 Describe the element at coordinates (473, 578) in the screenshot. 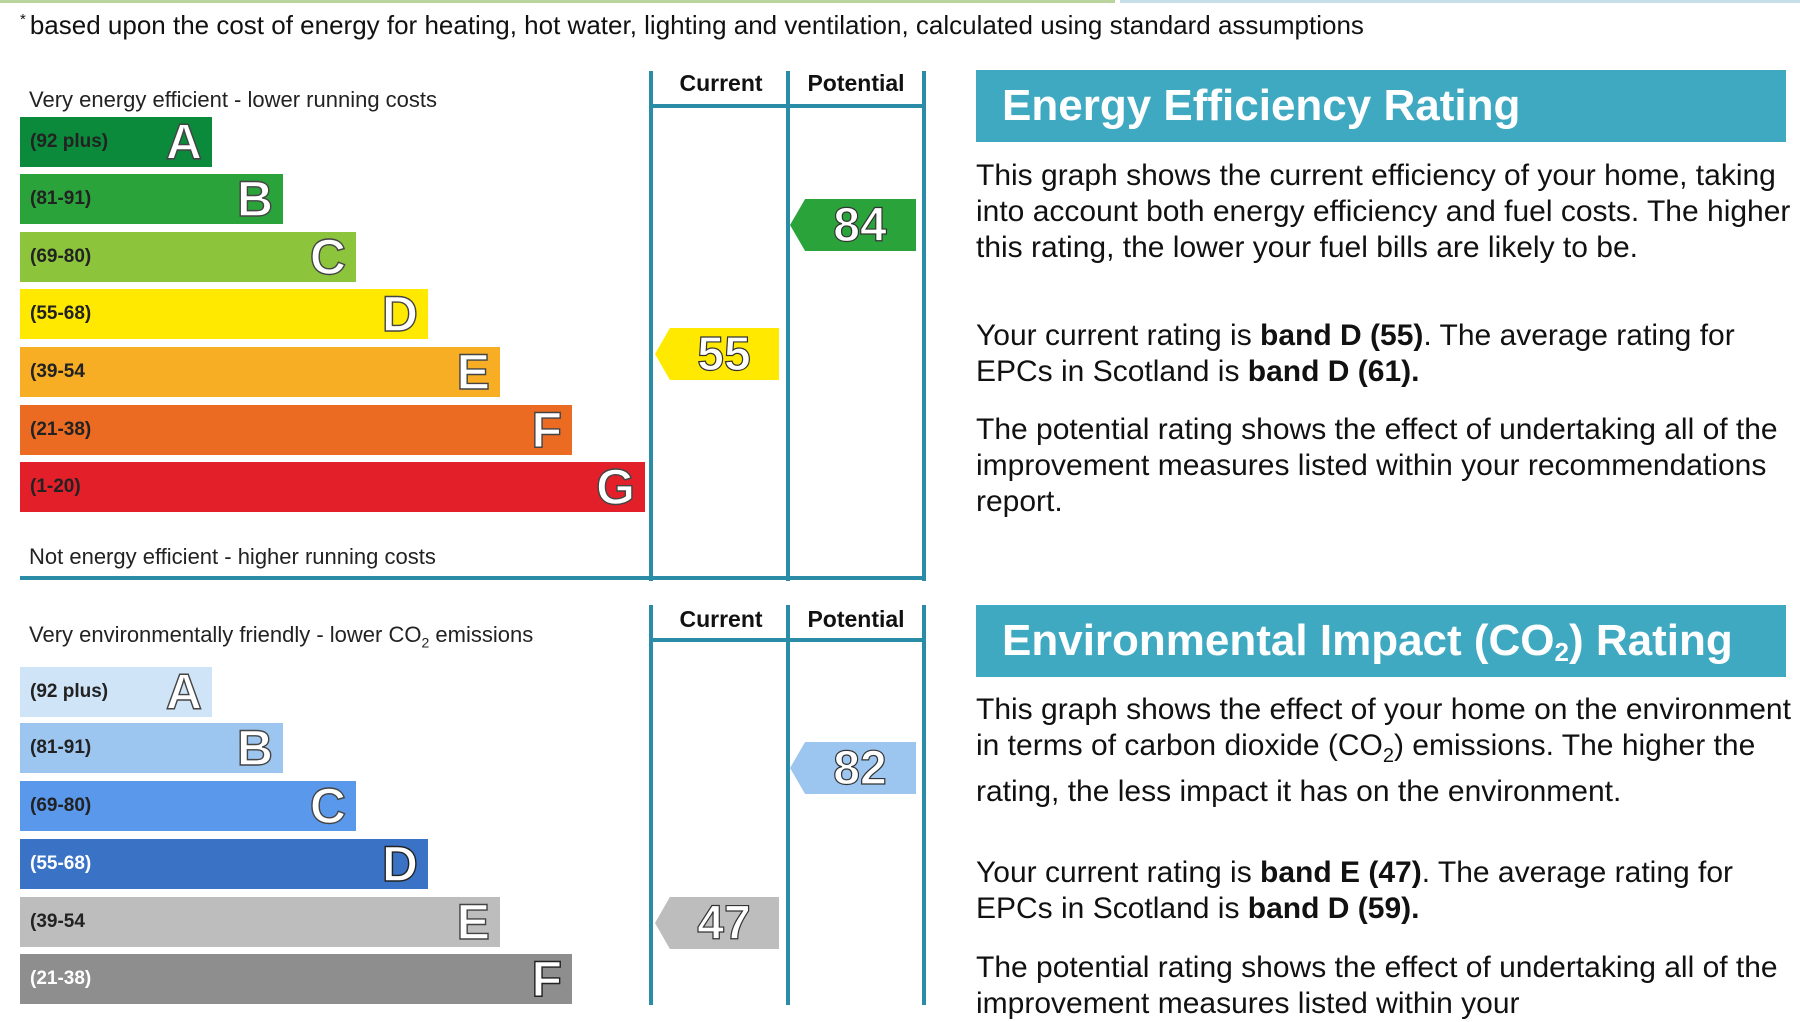

I see `bottom-rule` at that location.